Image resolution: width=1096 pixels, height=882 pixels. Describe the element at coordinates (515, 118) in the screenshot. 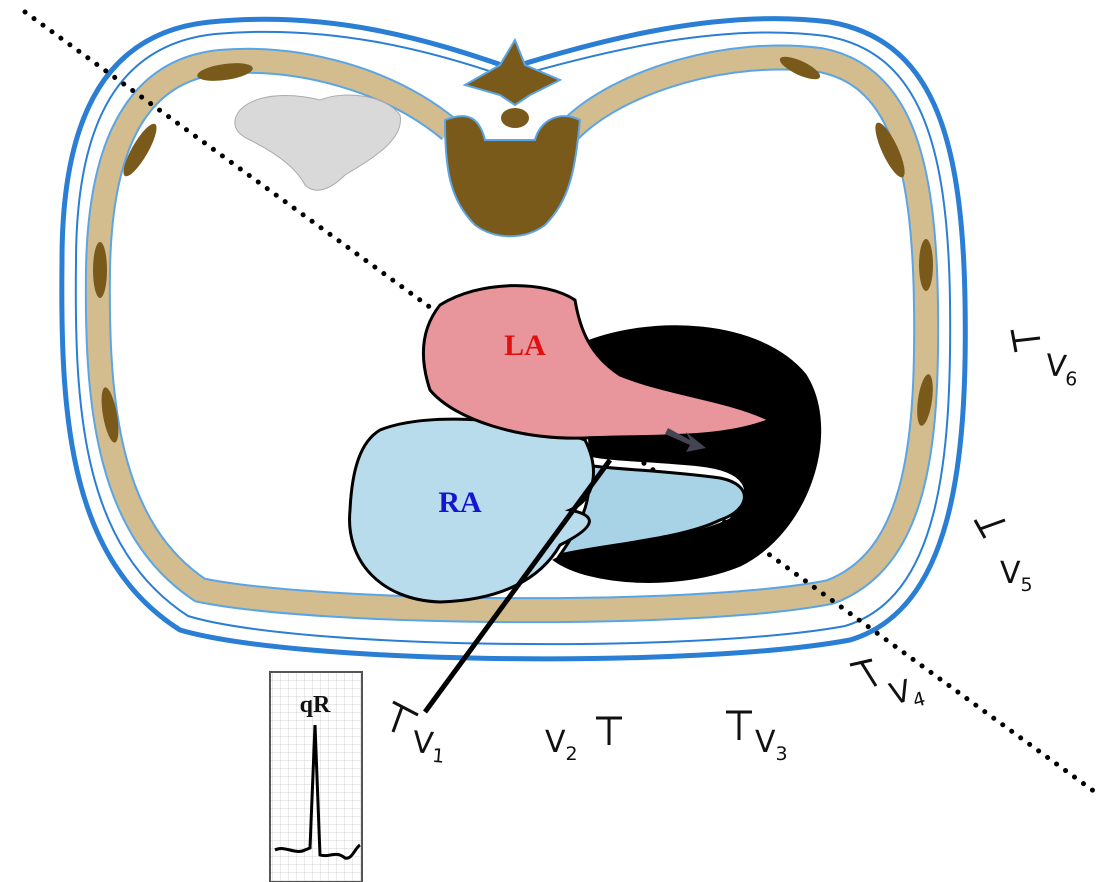

I see `spinal-canal` at that location.